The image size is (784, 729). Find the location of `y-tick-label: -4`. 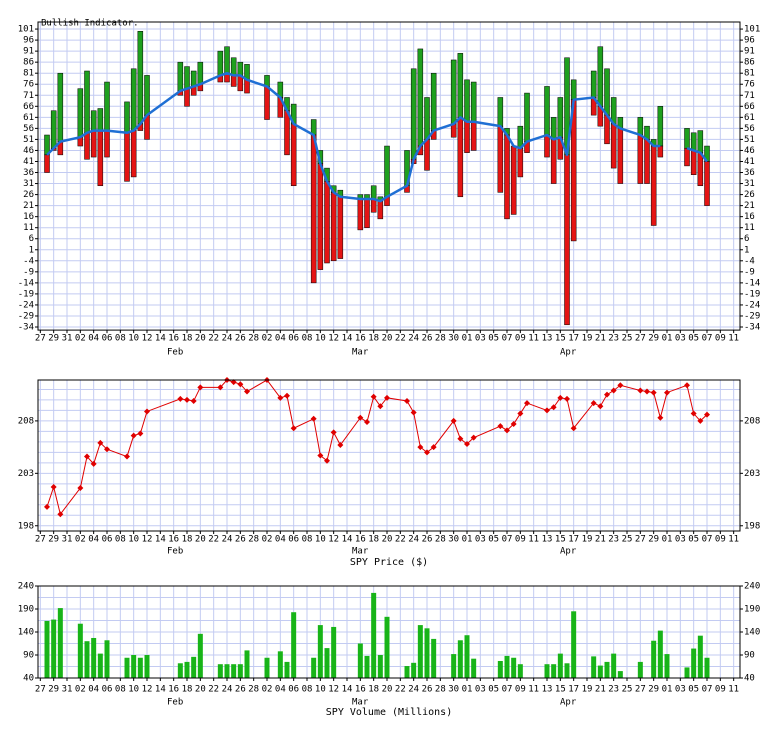

y-tick-label: -4 is located at coordinates (749, 261).